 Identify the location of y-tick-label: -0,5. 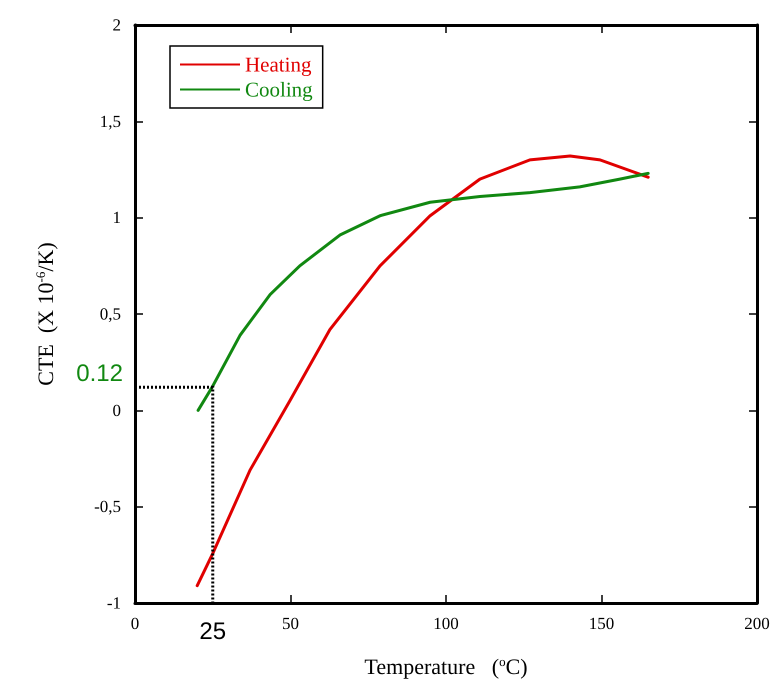
(107, 506).